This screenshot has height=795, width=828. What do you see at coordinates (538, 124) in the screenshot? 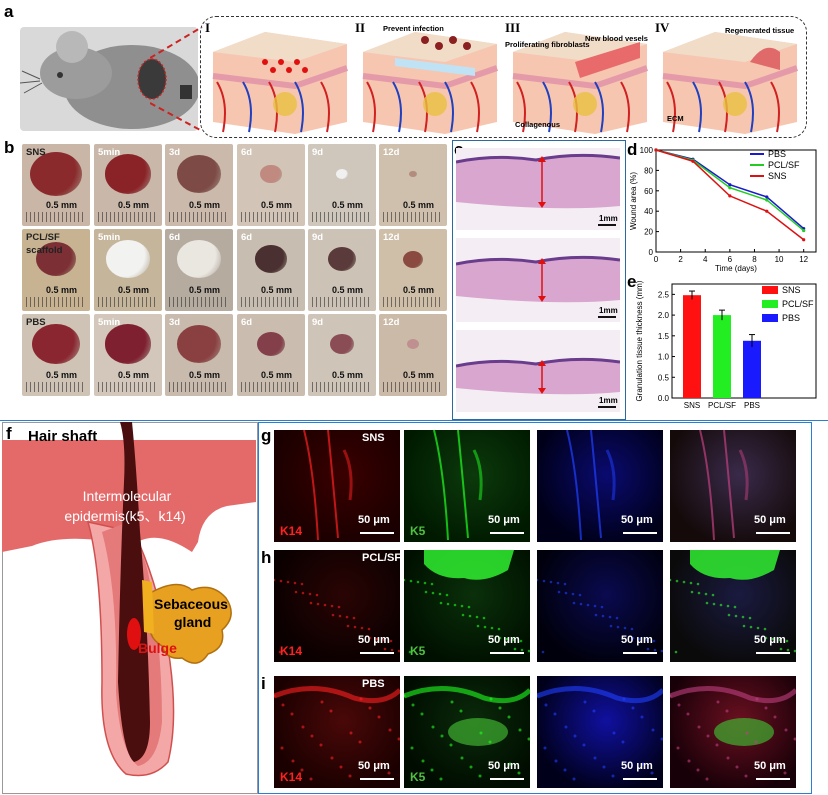
I see `stage-annotation: Collagenous` at bounding box center [538, 124].